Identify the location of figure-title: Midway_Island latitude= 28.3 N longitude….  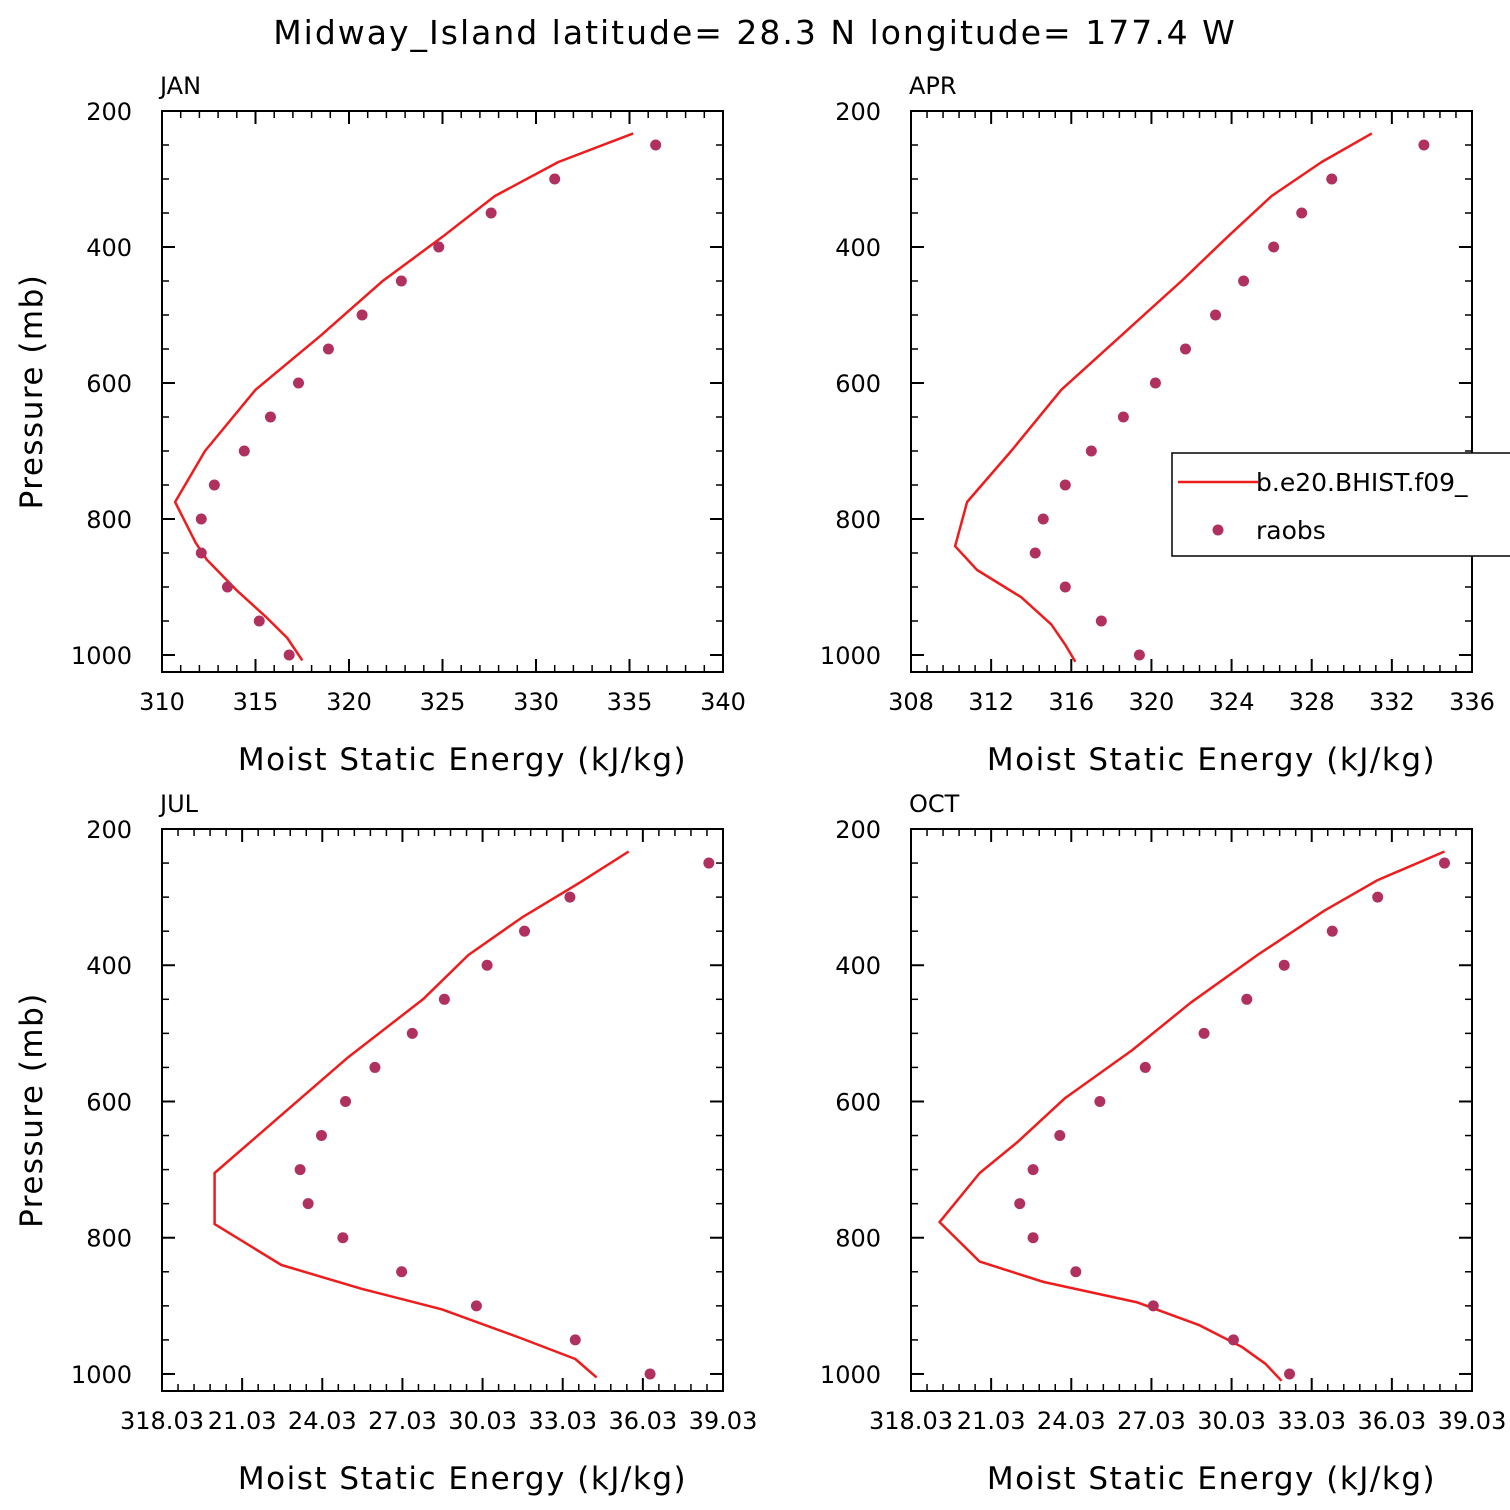
(755, 32).